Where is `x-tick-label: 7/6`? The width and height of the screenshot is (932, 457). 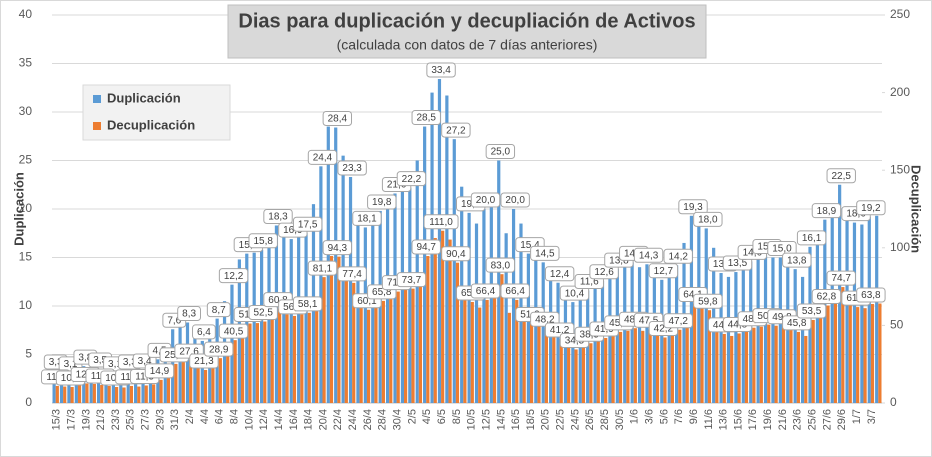 x-tick-label: 7/6 is located at coordinates (679, 416).